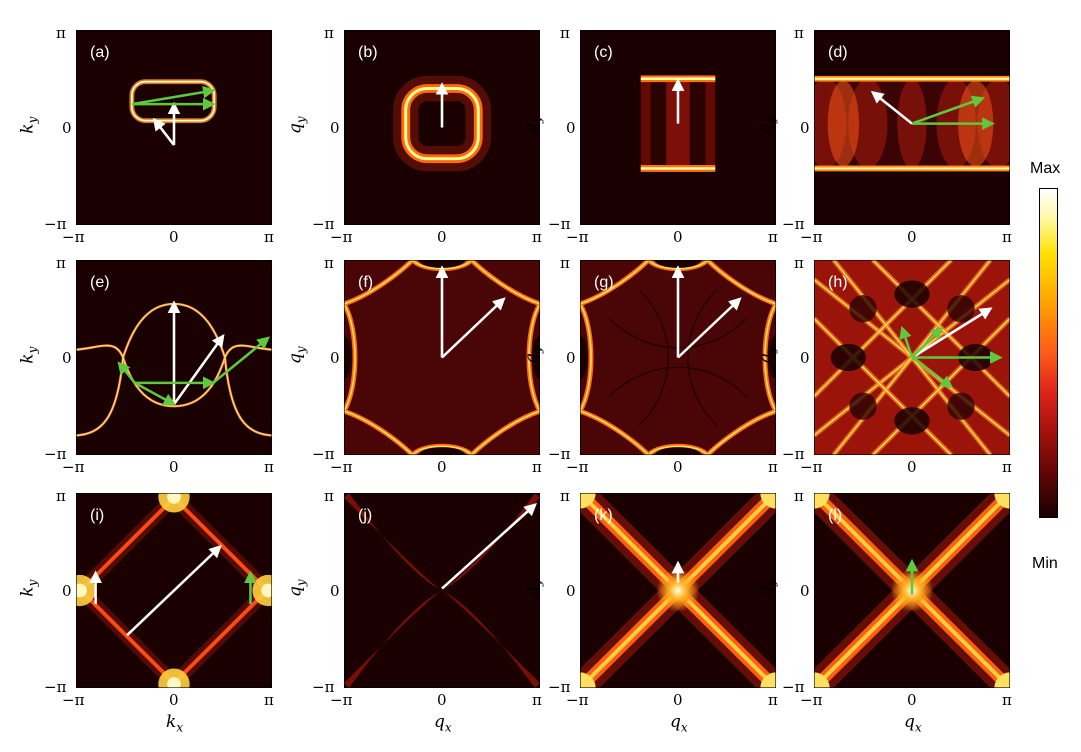 The image size is (1081, 752). I want to click on x-axis-label: kx, so click(175, 723).